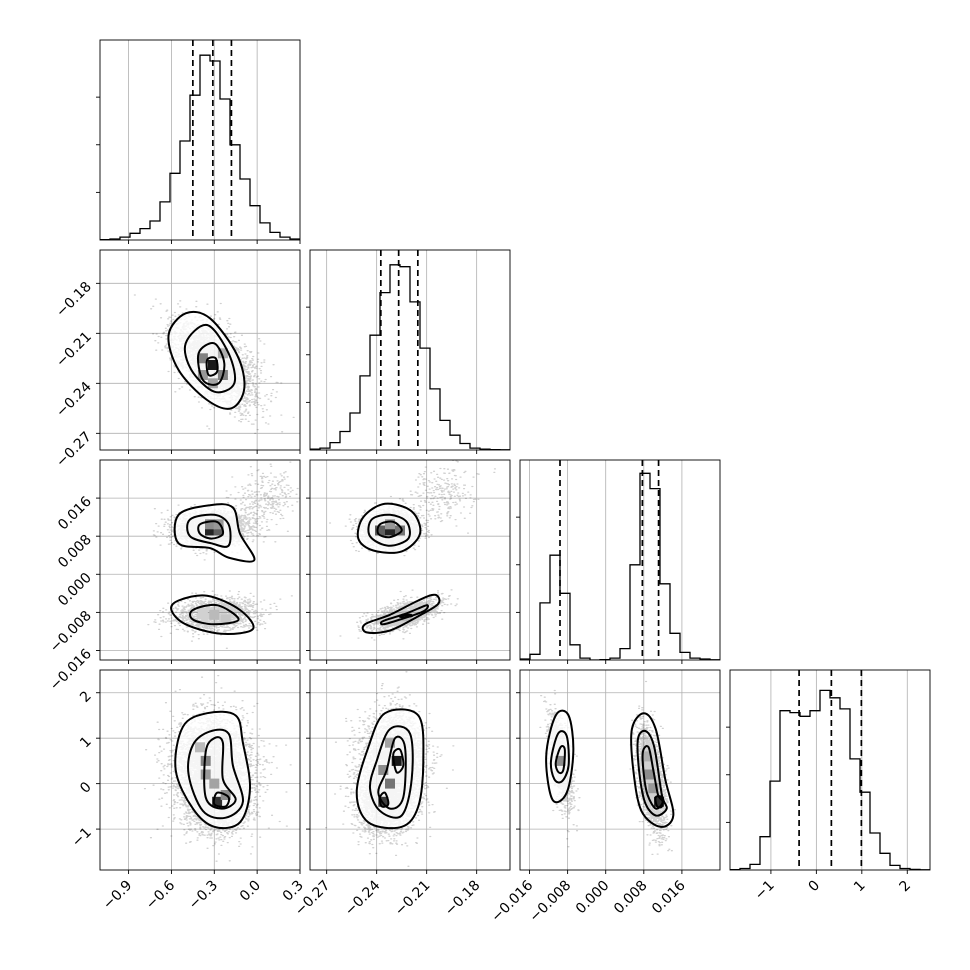 The image size is (970, 970). Describe the element at coordinates (86, 788) in the screenshot. I see `y-tick-label: 0` at that location.